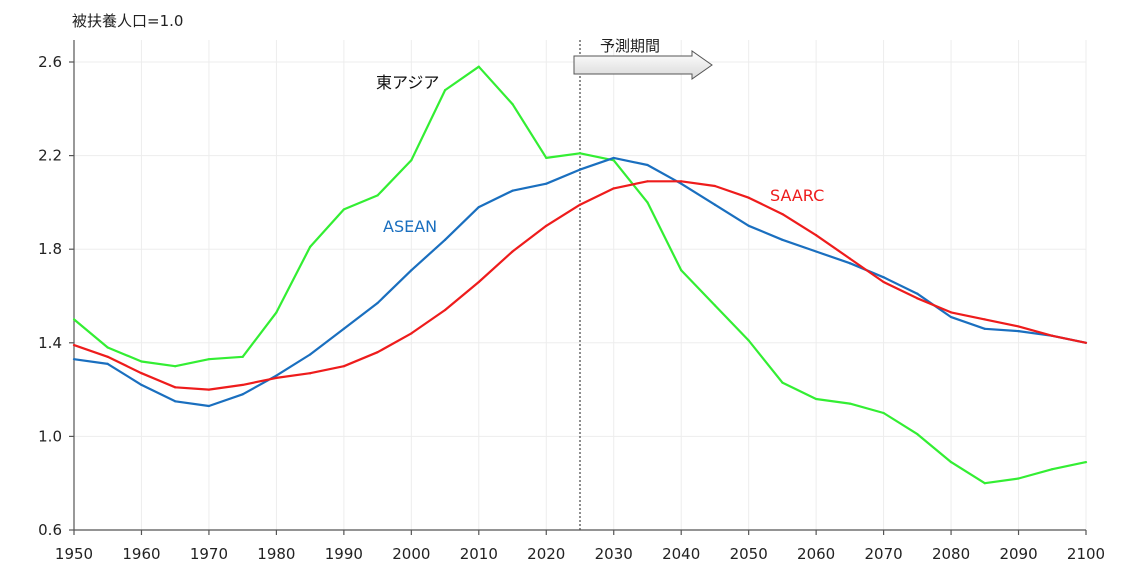 Image resolution: width=1144 pixels, height=574 pixels. I want to click on x-tick-label: 1960, so click(141, 554).